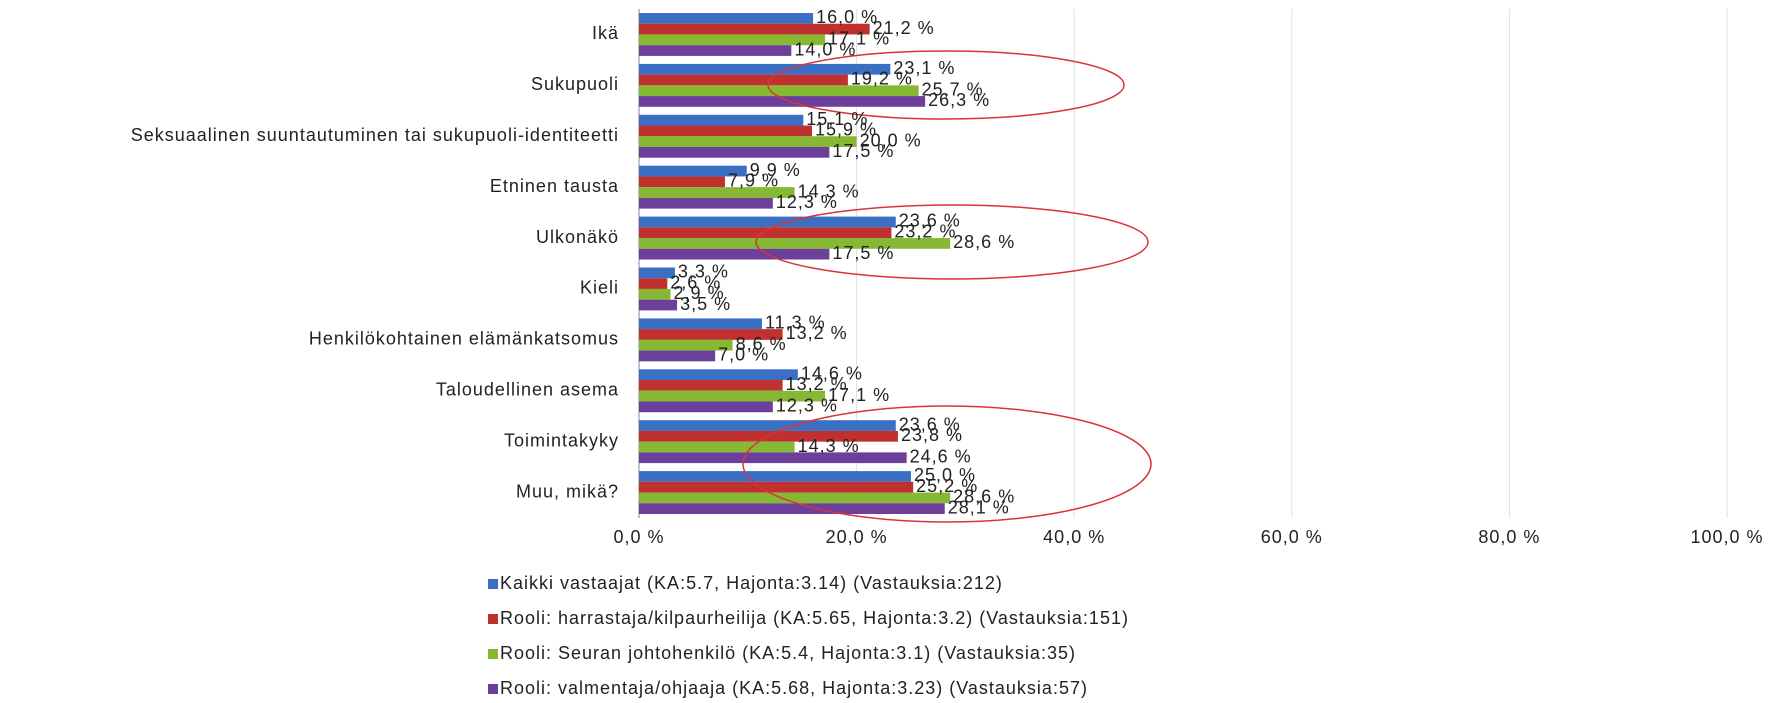 This screenshot has width=1786, height=703. I want to click on y-tick-label: Sukupuoli, so click(575, 84).